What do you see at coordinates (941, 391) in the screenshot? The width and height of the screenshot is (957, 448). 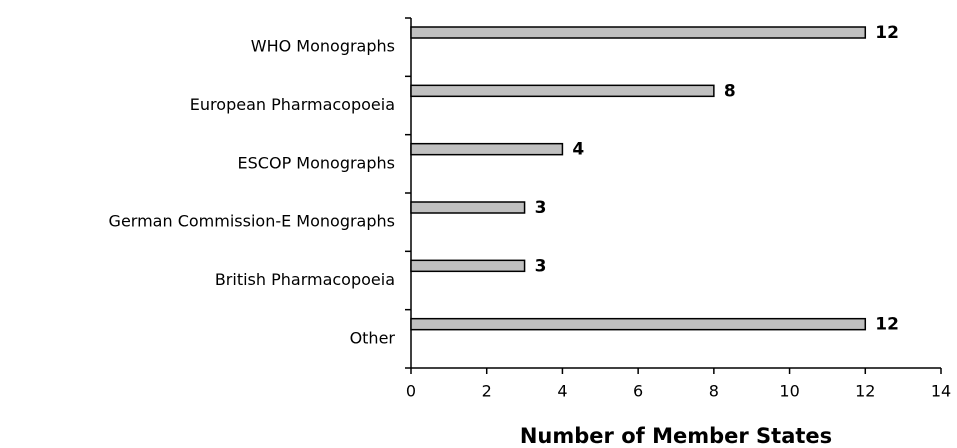 I see `x-tick-label: 14` at bounding box center [941, 391].